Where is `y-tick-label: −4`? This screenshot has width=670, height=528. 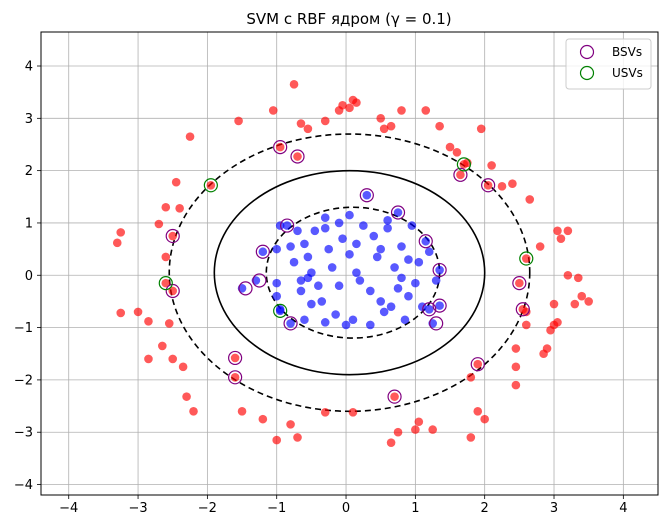
y-tick-label: −4 is located at coordinates (23, 485).